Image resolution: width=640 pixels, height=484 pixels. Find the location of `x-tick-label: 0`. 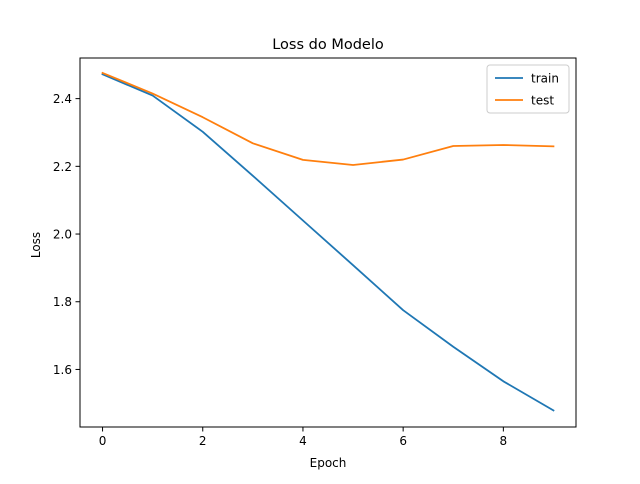

x-tick-label: 0 is located at coordinates (103, 441).